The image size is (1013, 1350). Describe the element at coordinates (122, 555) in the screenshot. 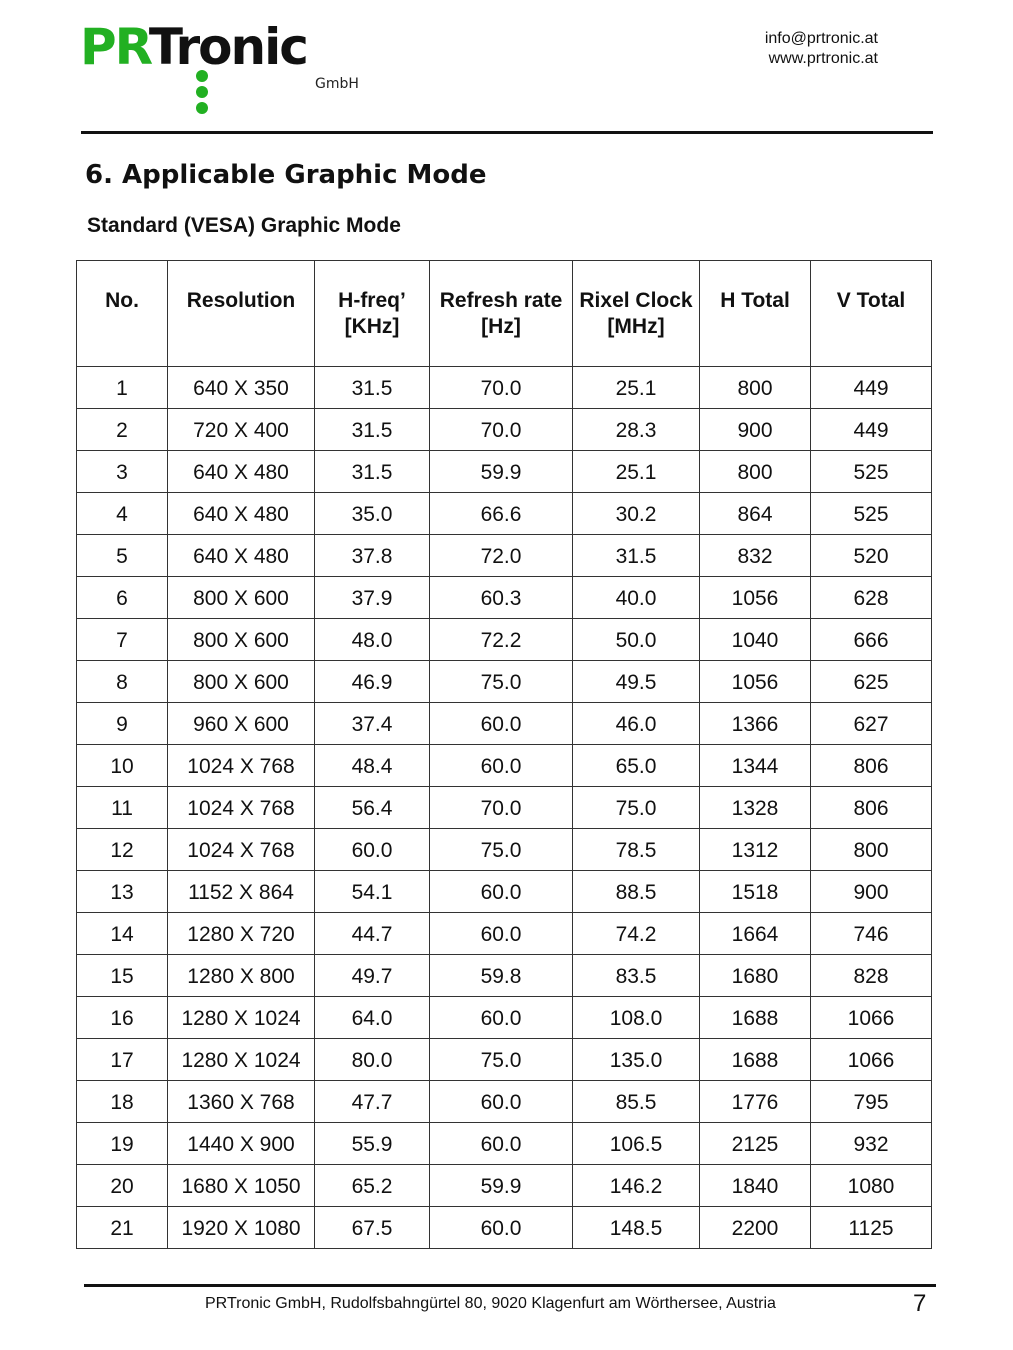

I see `table-cell: 5` at that location.